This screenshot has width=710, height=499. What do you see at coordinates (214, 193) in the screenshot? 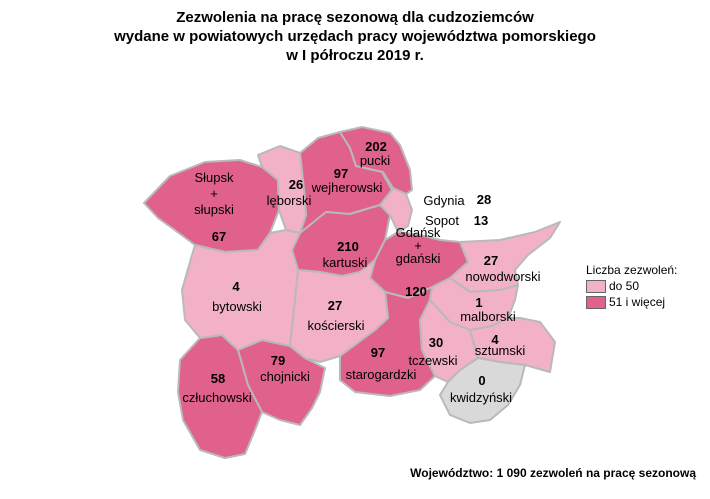
I see `label-slupsk: Słupsk + słupski` at bounding box center [214, 193].